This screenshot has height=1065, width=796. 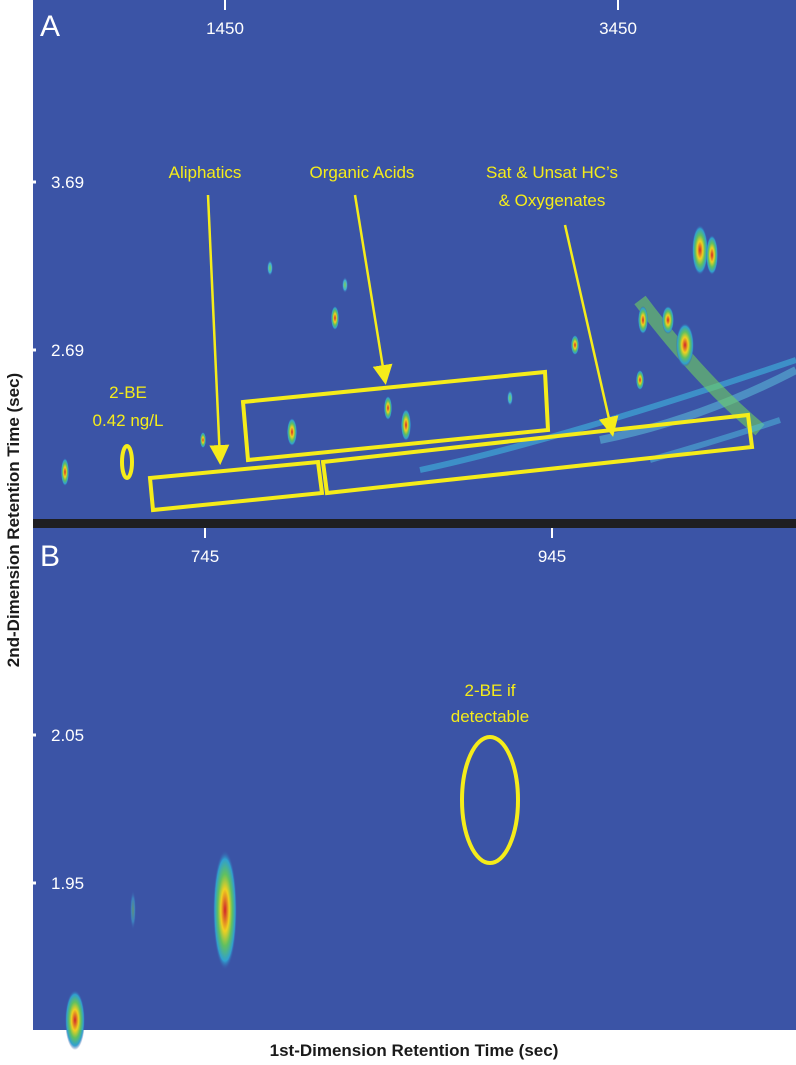 What do you see at coordinates (225, 28) in the screenshot?
I see `x-tick-label: 1450` at bounding box center [225, 28].